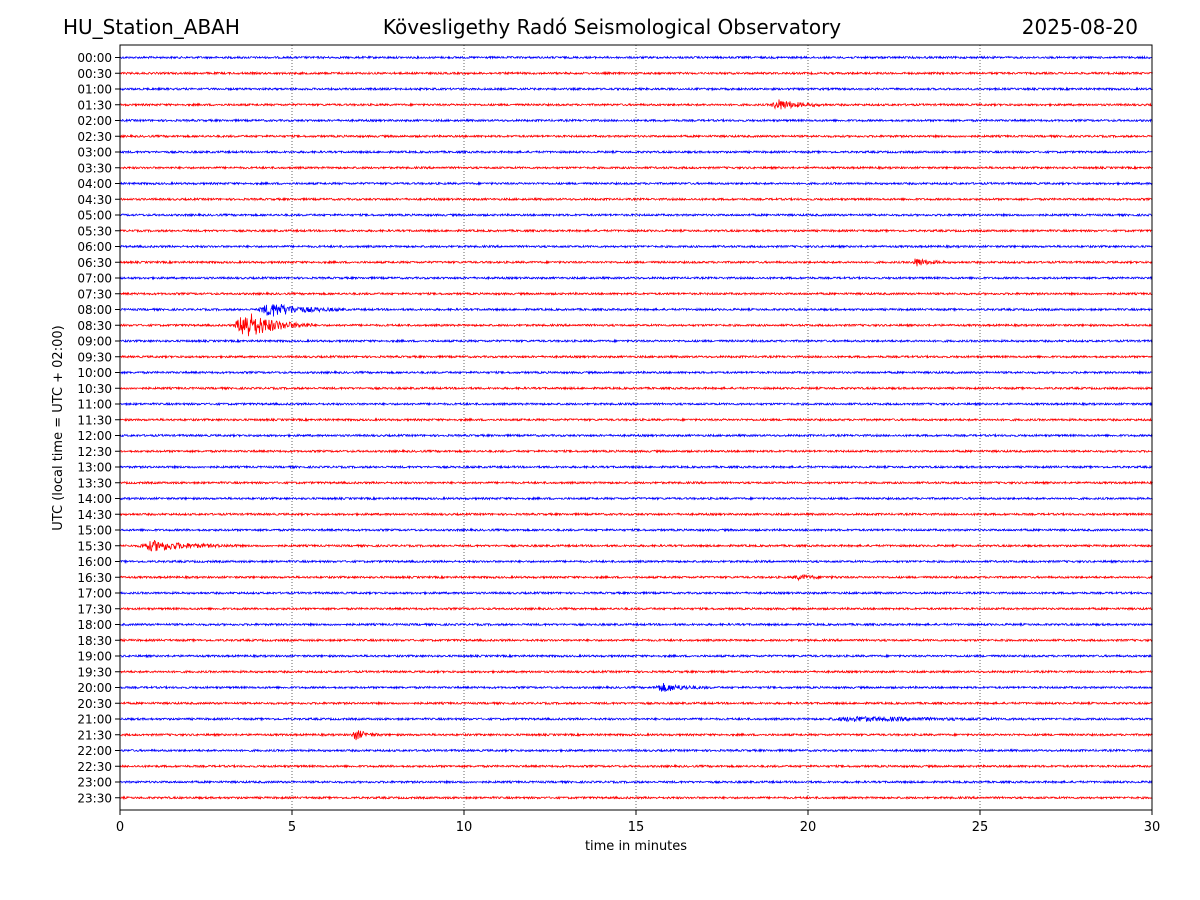 The width and height of the screenshot is (1200, 900). Describe the element at coordinates (94, 452) in the screenshot. I see `y-tick-label: 12:30` at that location.